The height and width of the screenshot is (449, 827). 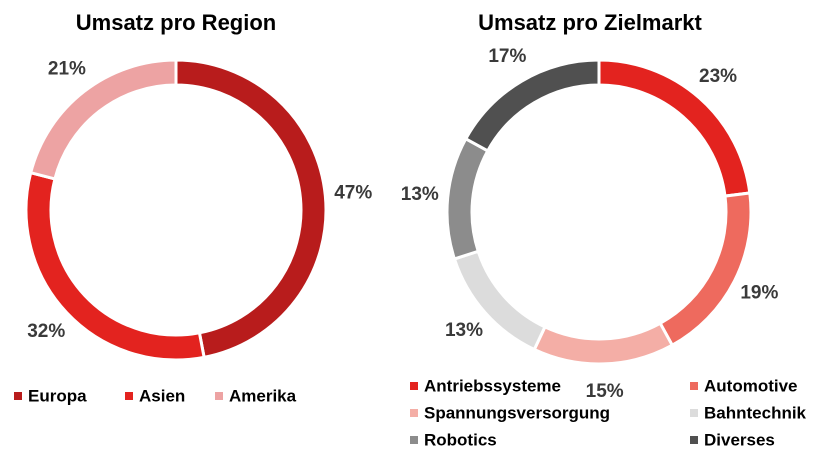 What do you see at coordinates (162, 395) in the screenshot?
I see `legend-label: Asien` at bounding box center [162, 395].